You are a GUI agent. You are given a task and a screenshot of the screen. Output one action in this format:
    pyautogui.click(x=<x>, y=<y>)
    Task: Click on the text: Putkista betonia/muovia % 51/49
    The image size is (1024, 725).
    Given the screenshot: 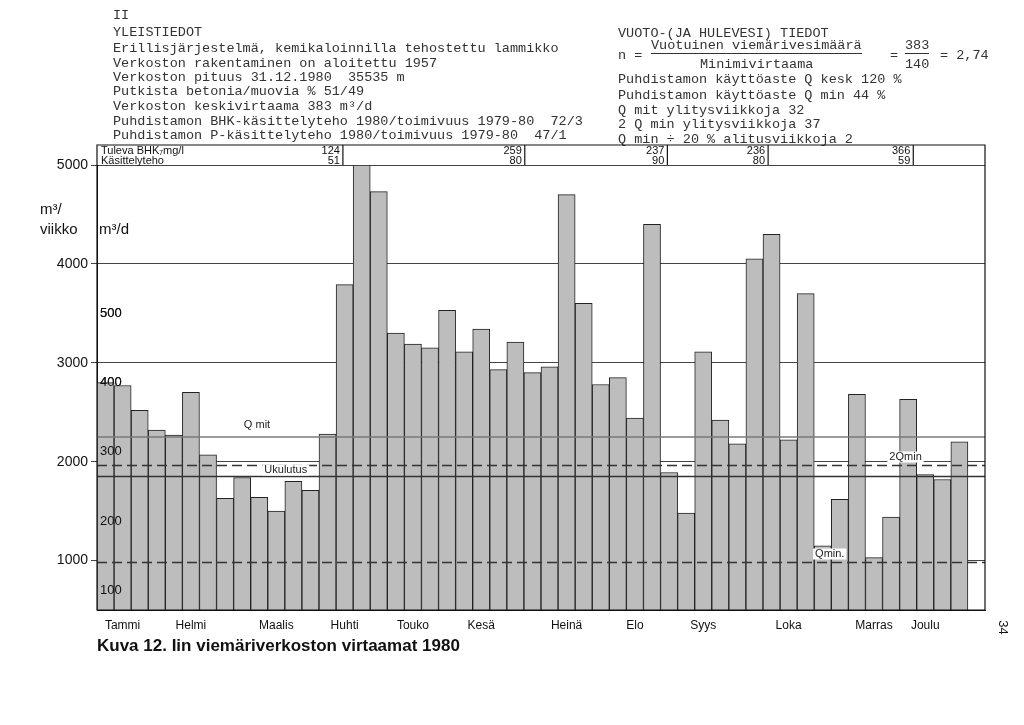 What is the action you would take?
    pyautogui.click(x=239, y=91)
    